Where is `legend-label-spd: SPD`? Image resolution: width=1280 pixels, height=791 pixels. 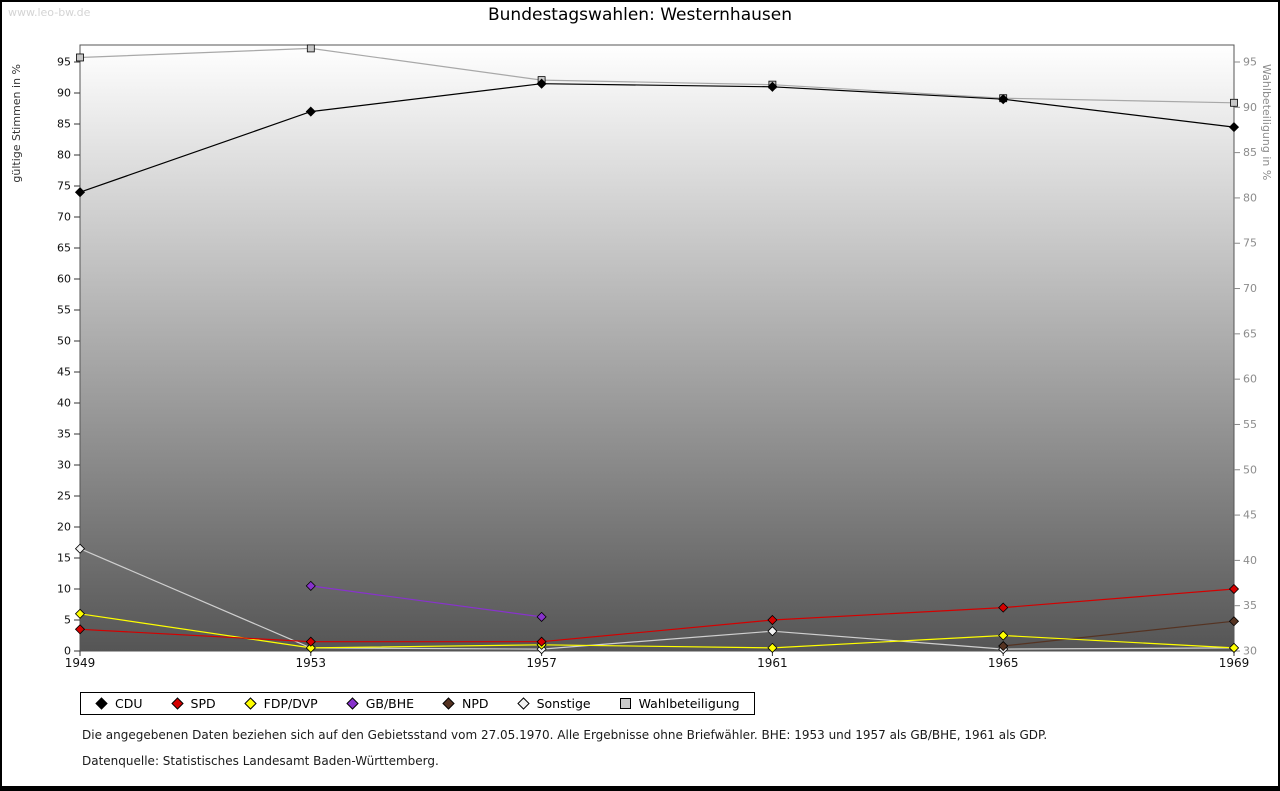
legend-label-spd: SPD is located at coordinates (203, 703).